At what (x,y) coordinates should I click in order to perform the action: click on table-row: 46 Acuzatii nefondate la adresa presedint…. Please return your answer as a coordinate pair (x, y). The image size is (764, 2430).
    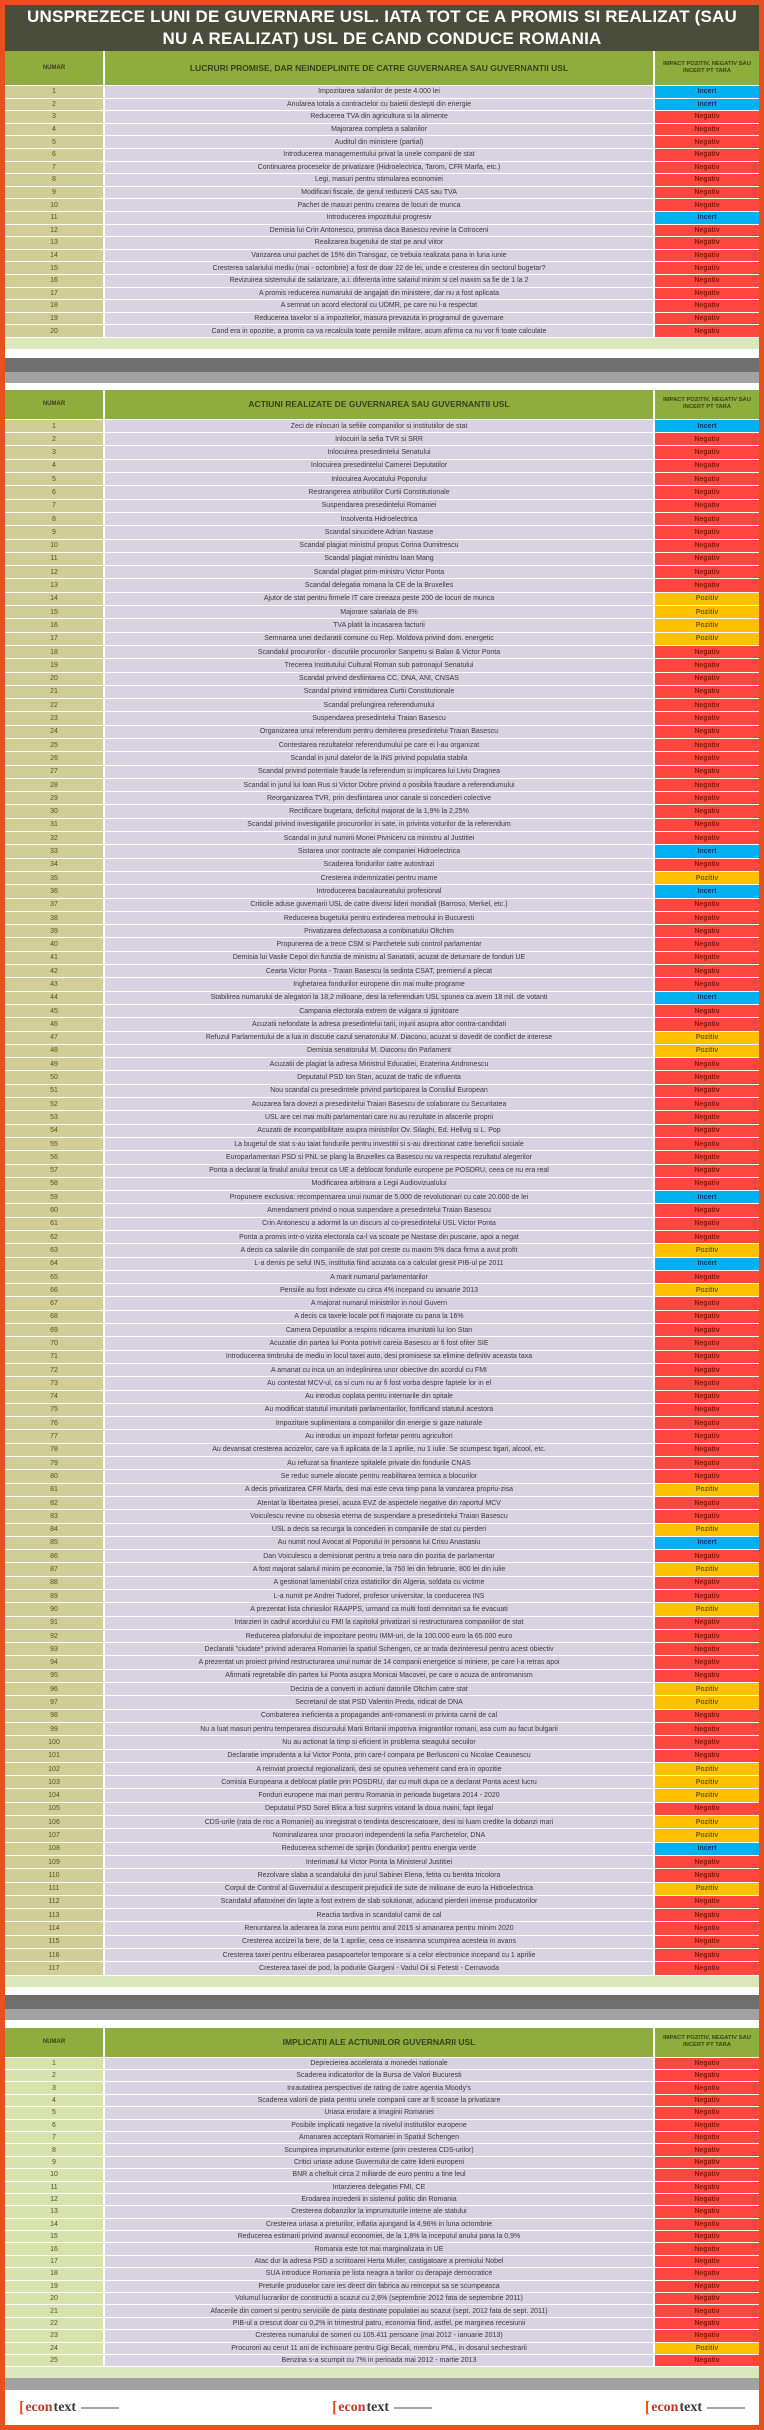
    Looking at the image, I should click on (382, 1025).